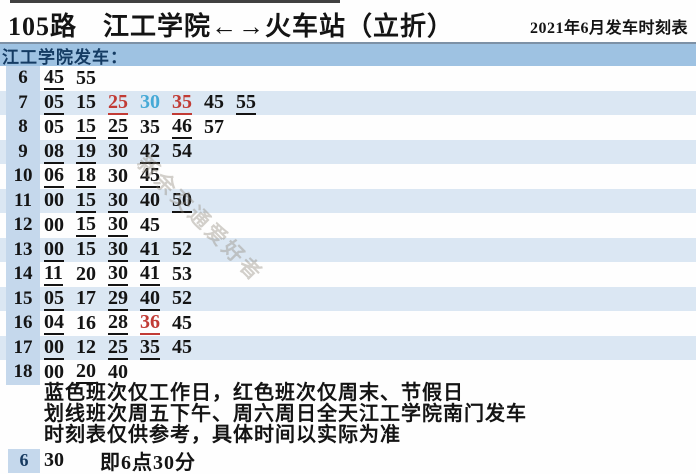  I want to click on minute-slot: 28, so click(124, 323).